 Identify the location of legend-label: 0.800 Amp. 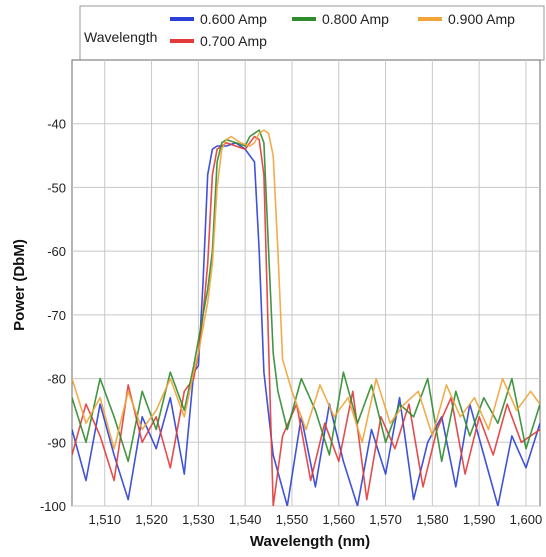
(355, 19).